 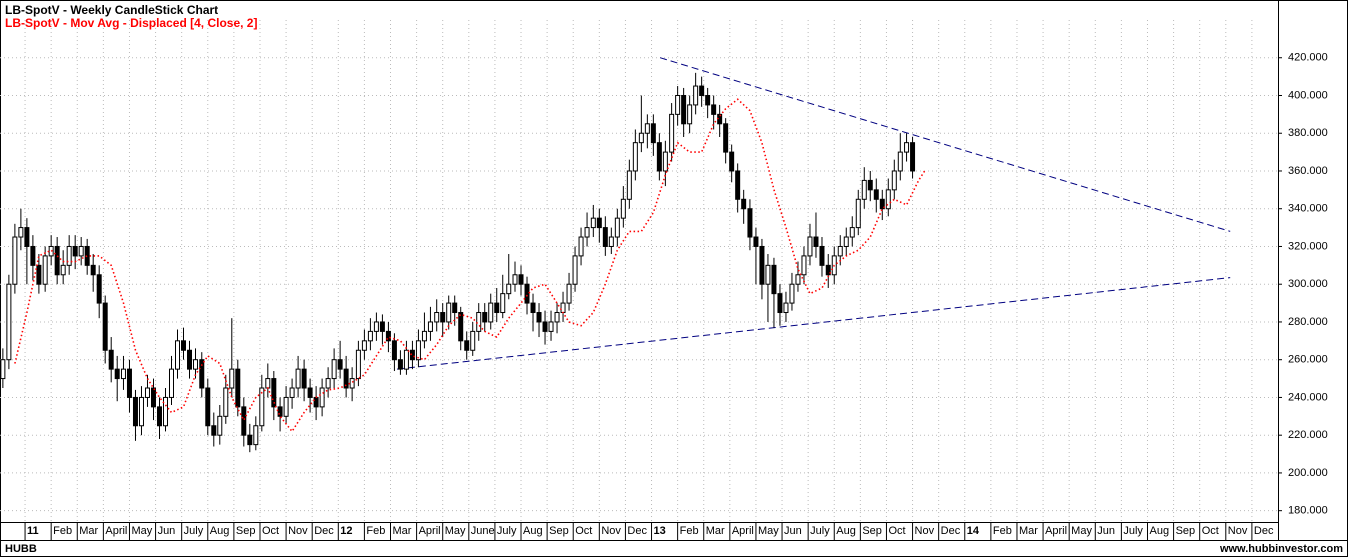 I want to click on footer-left: HUBB, so click(x=21, y=549).